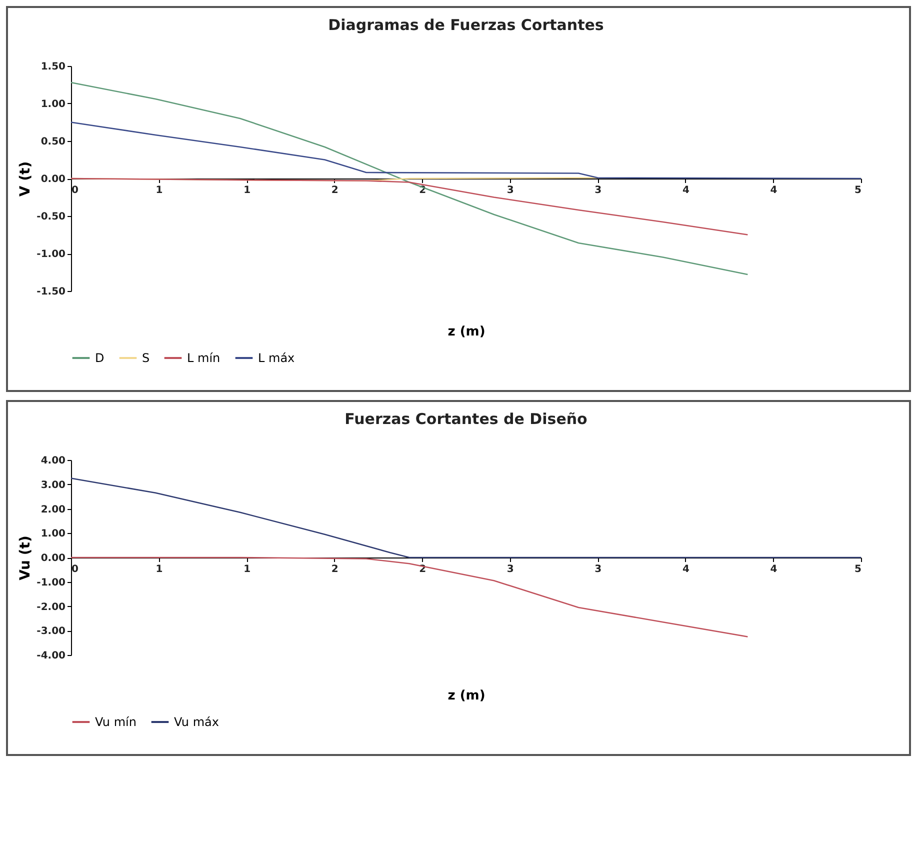  I want to click on y-tick-label: 2.00, so click(53, 510).